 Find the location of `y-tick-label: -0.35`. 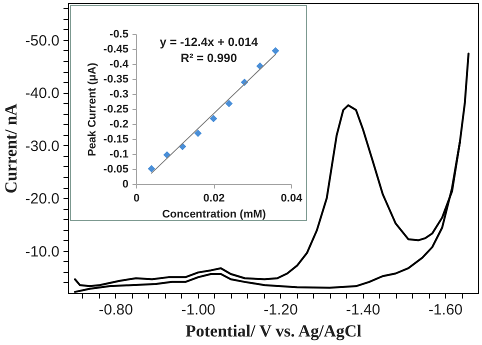

y-tick-label: -0.35 is located at coordinates (115, 80).